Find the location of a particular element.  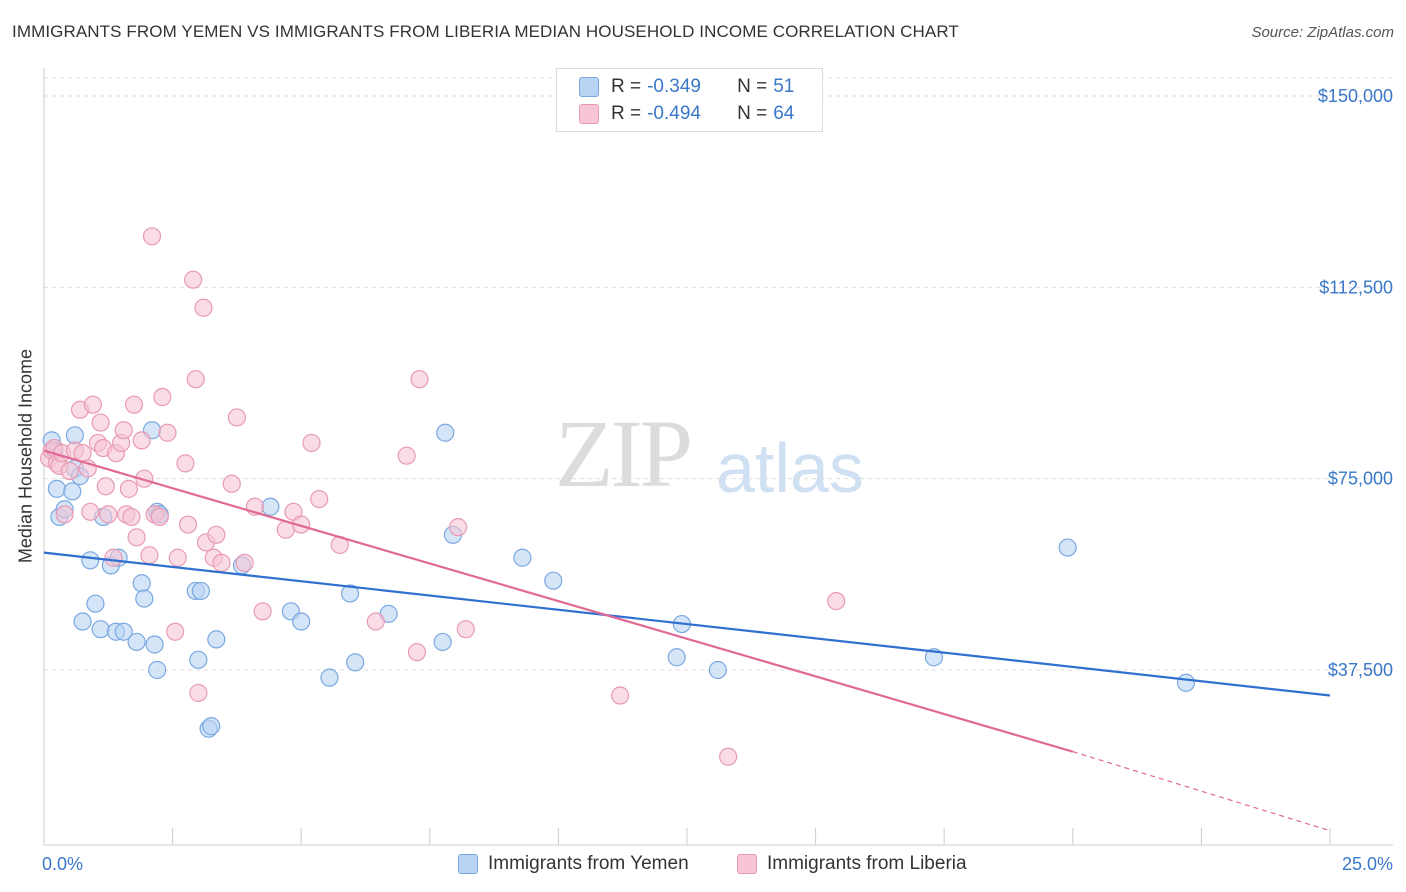

bottom-legend-liberia: Immigrants from Liberia is located at coordinates (852, 864).